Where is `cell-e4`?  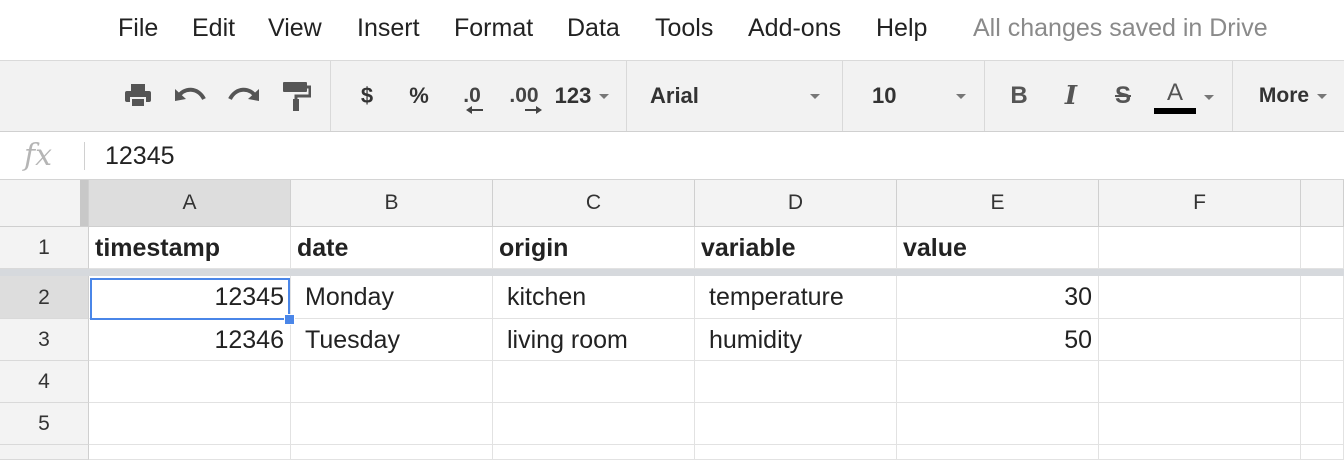
cell-e4 is located at coordinates (998, 382).